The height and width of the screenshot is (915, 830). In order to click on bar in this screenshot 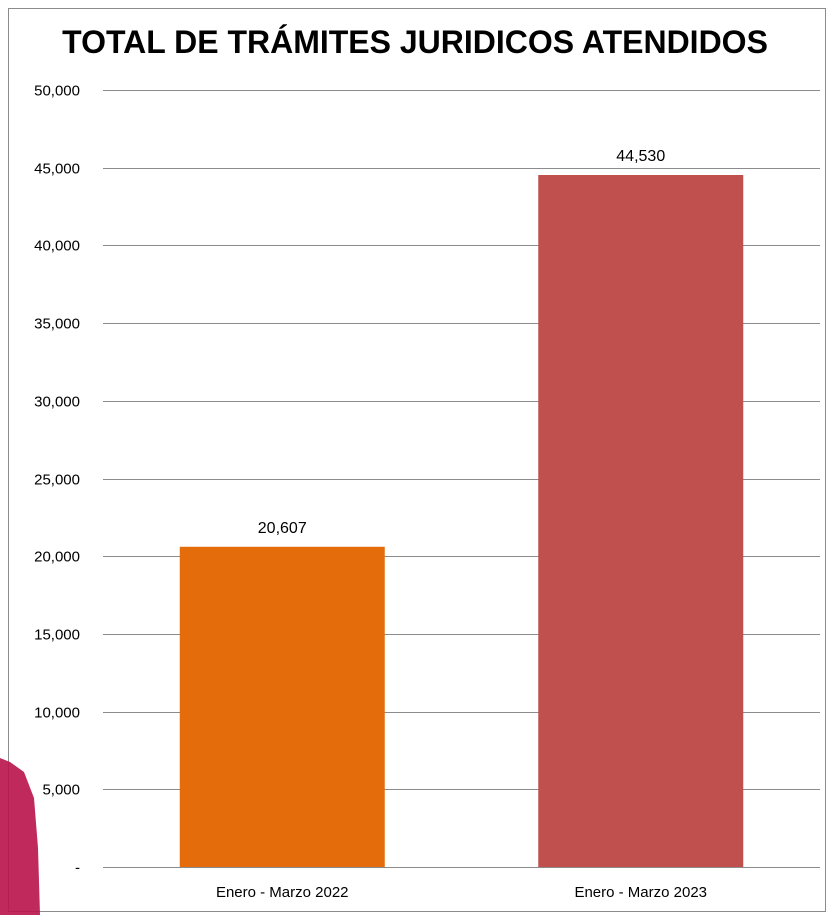, I will do `click(282, 706)`.